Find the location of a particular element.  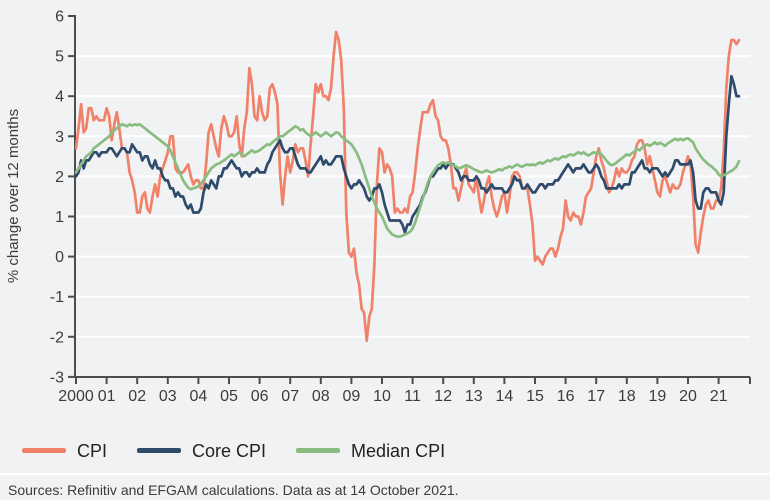

y-tick-label: 1 is located at coordinates (59, 217).